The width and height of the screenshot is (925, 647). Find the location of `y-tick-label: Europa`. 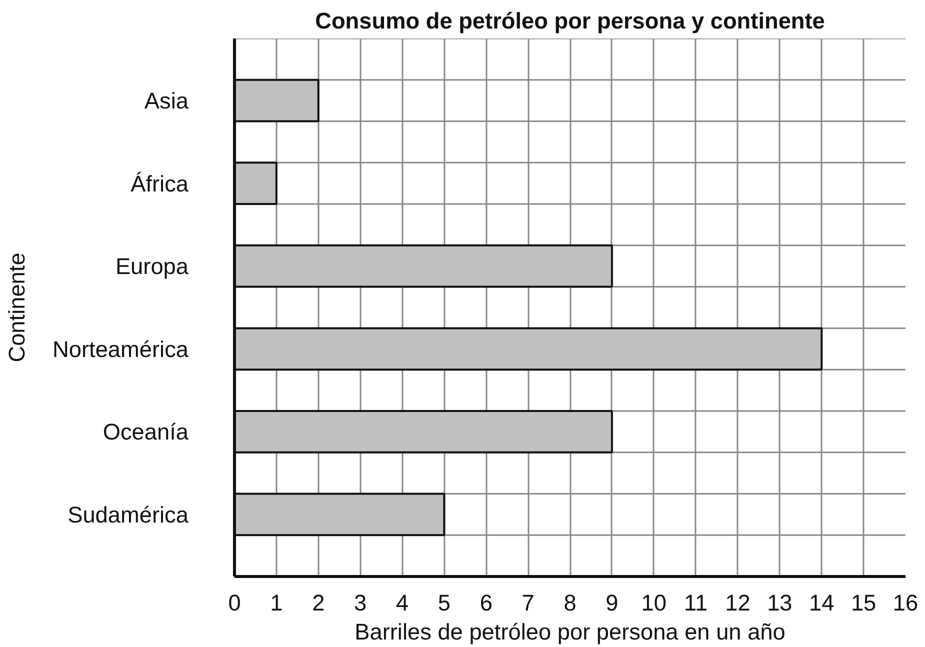

y-tick-label: Europa is located at coordinates (152, 266).